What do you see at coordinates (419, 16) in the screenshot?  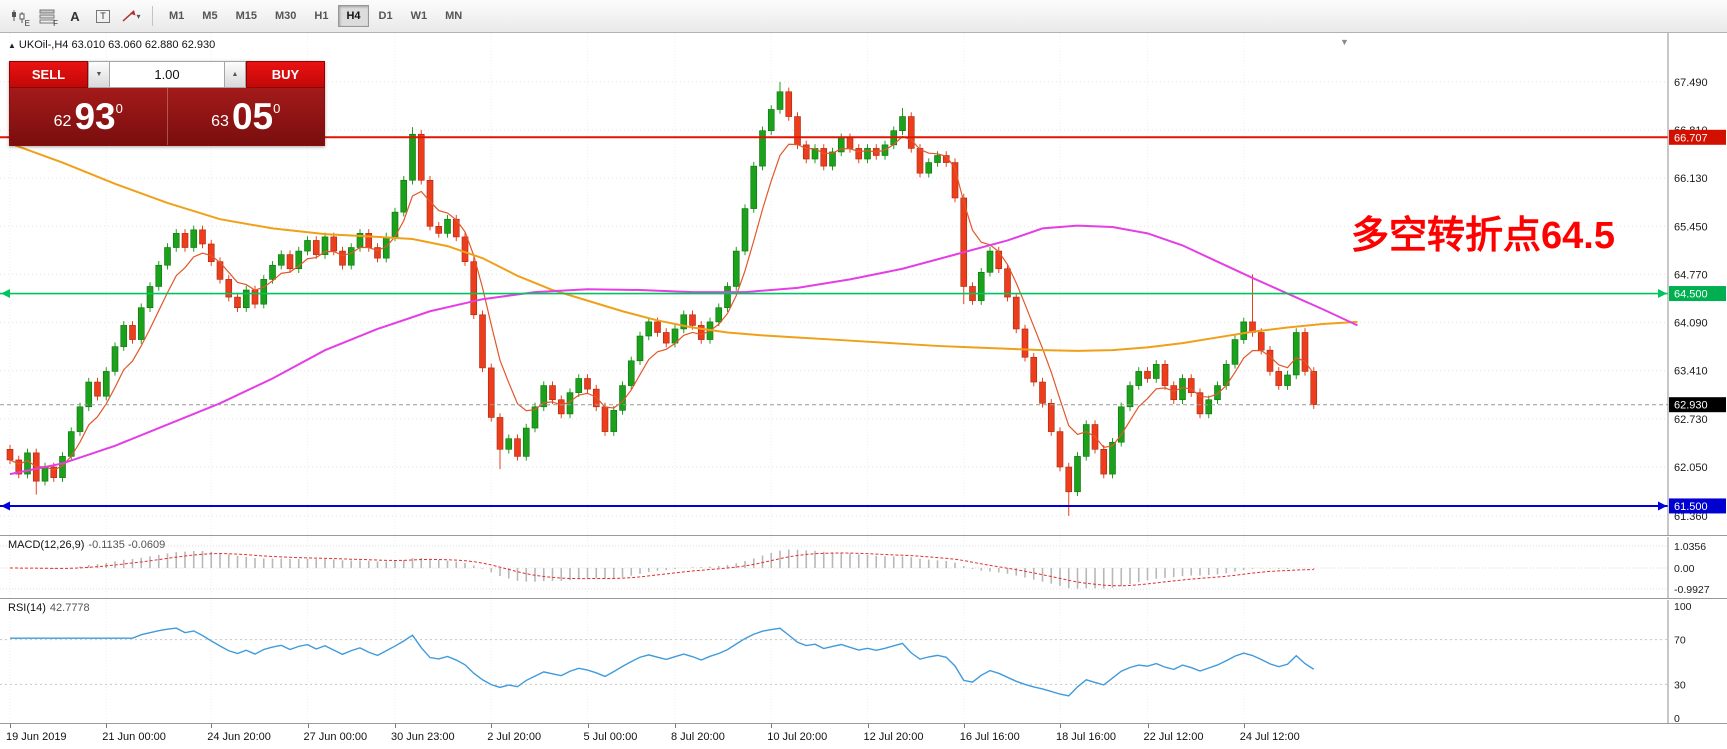 I see `timeframe-button-w1: W1` at bounding box center [419, 16].